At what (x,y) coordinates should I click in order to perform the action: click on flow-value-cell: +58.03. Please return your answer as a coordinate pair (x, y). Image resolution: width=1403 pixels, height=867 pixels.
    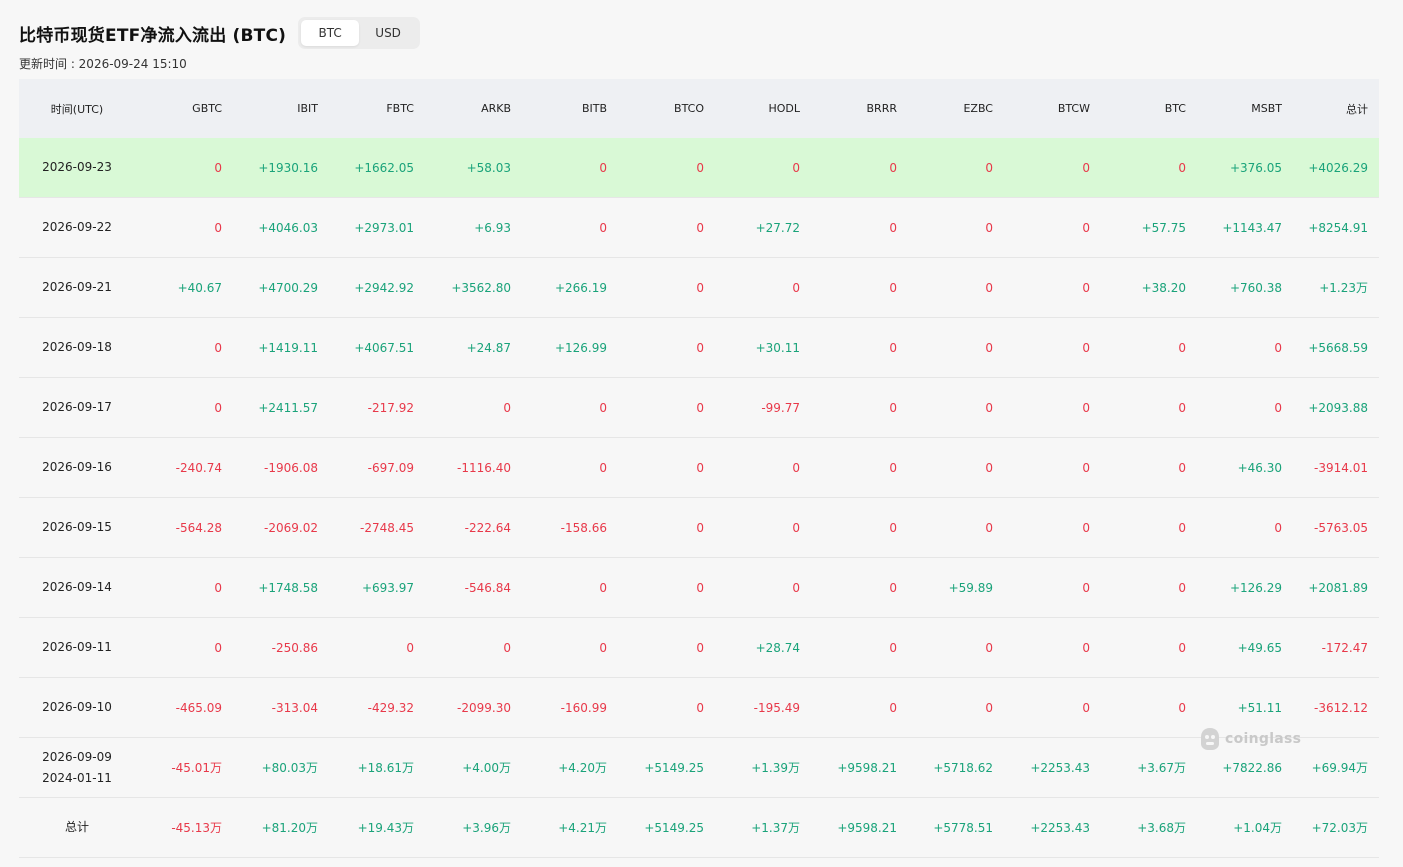
    Looking at the image, I should click on (472, 168).